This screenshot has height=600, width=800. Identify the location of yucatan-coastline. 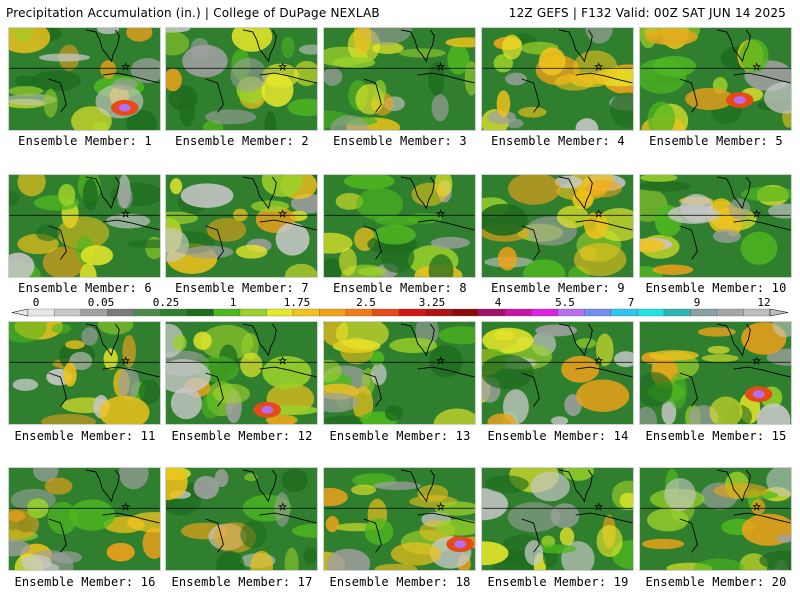
(214, 242).